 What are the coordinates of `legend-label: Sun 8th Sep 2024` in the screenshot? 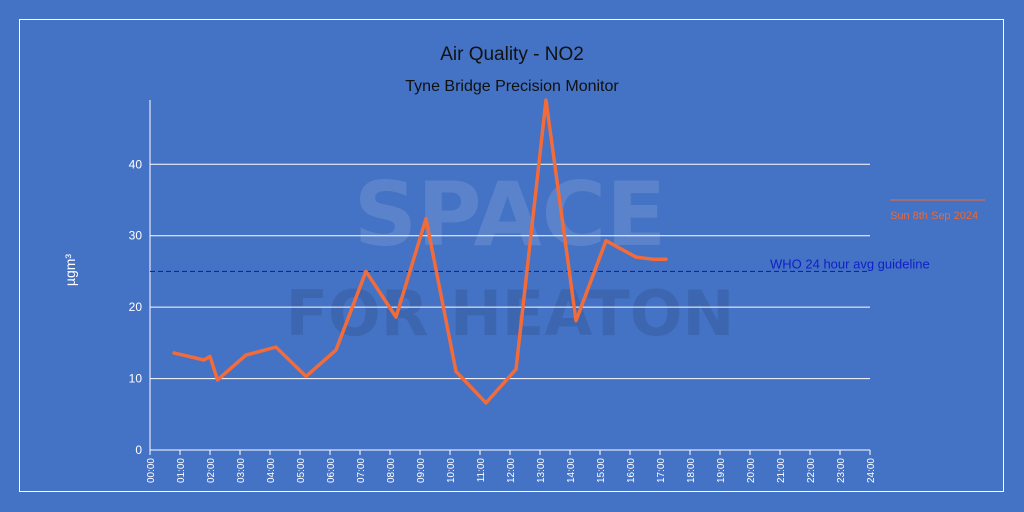 It's located at (934, 216).